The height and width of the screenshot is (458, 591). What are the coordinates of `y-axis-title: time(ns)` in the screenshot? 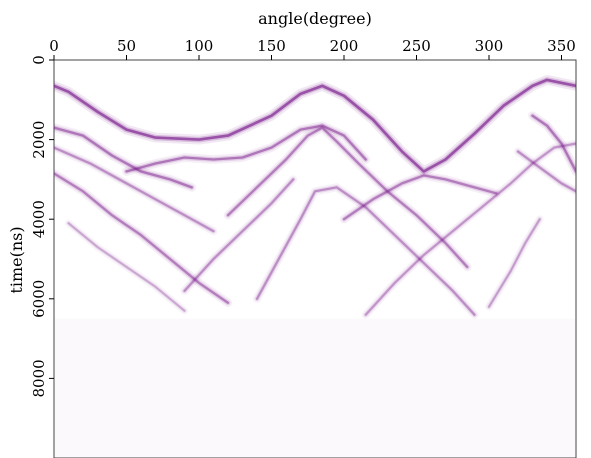 It's located at (16, 259).